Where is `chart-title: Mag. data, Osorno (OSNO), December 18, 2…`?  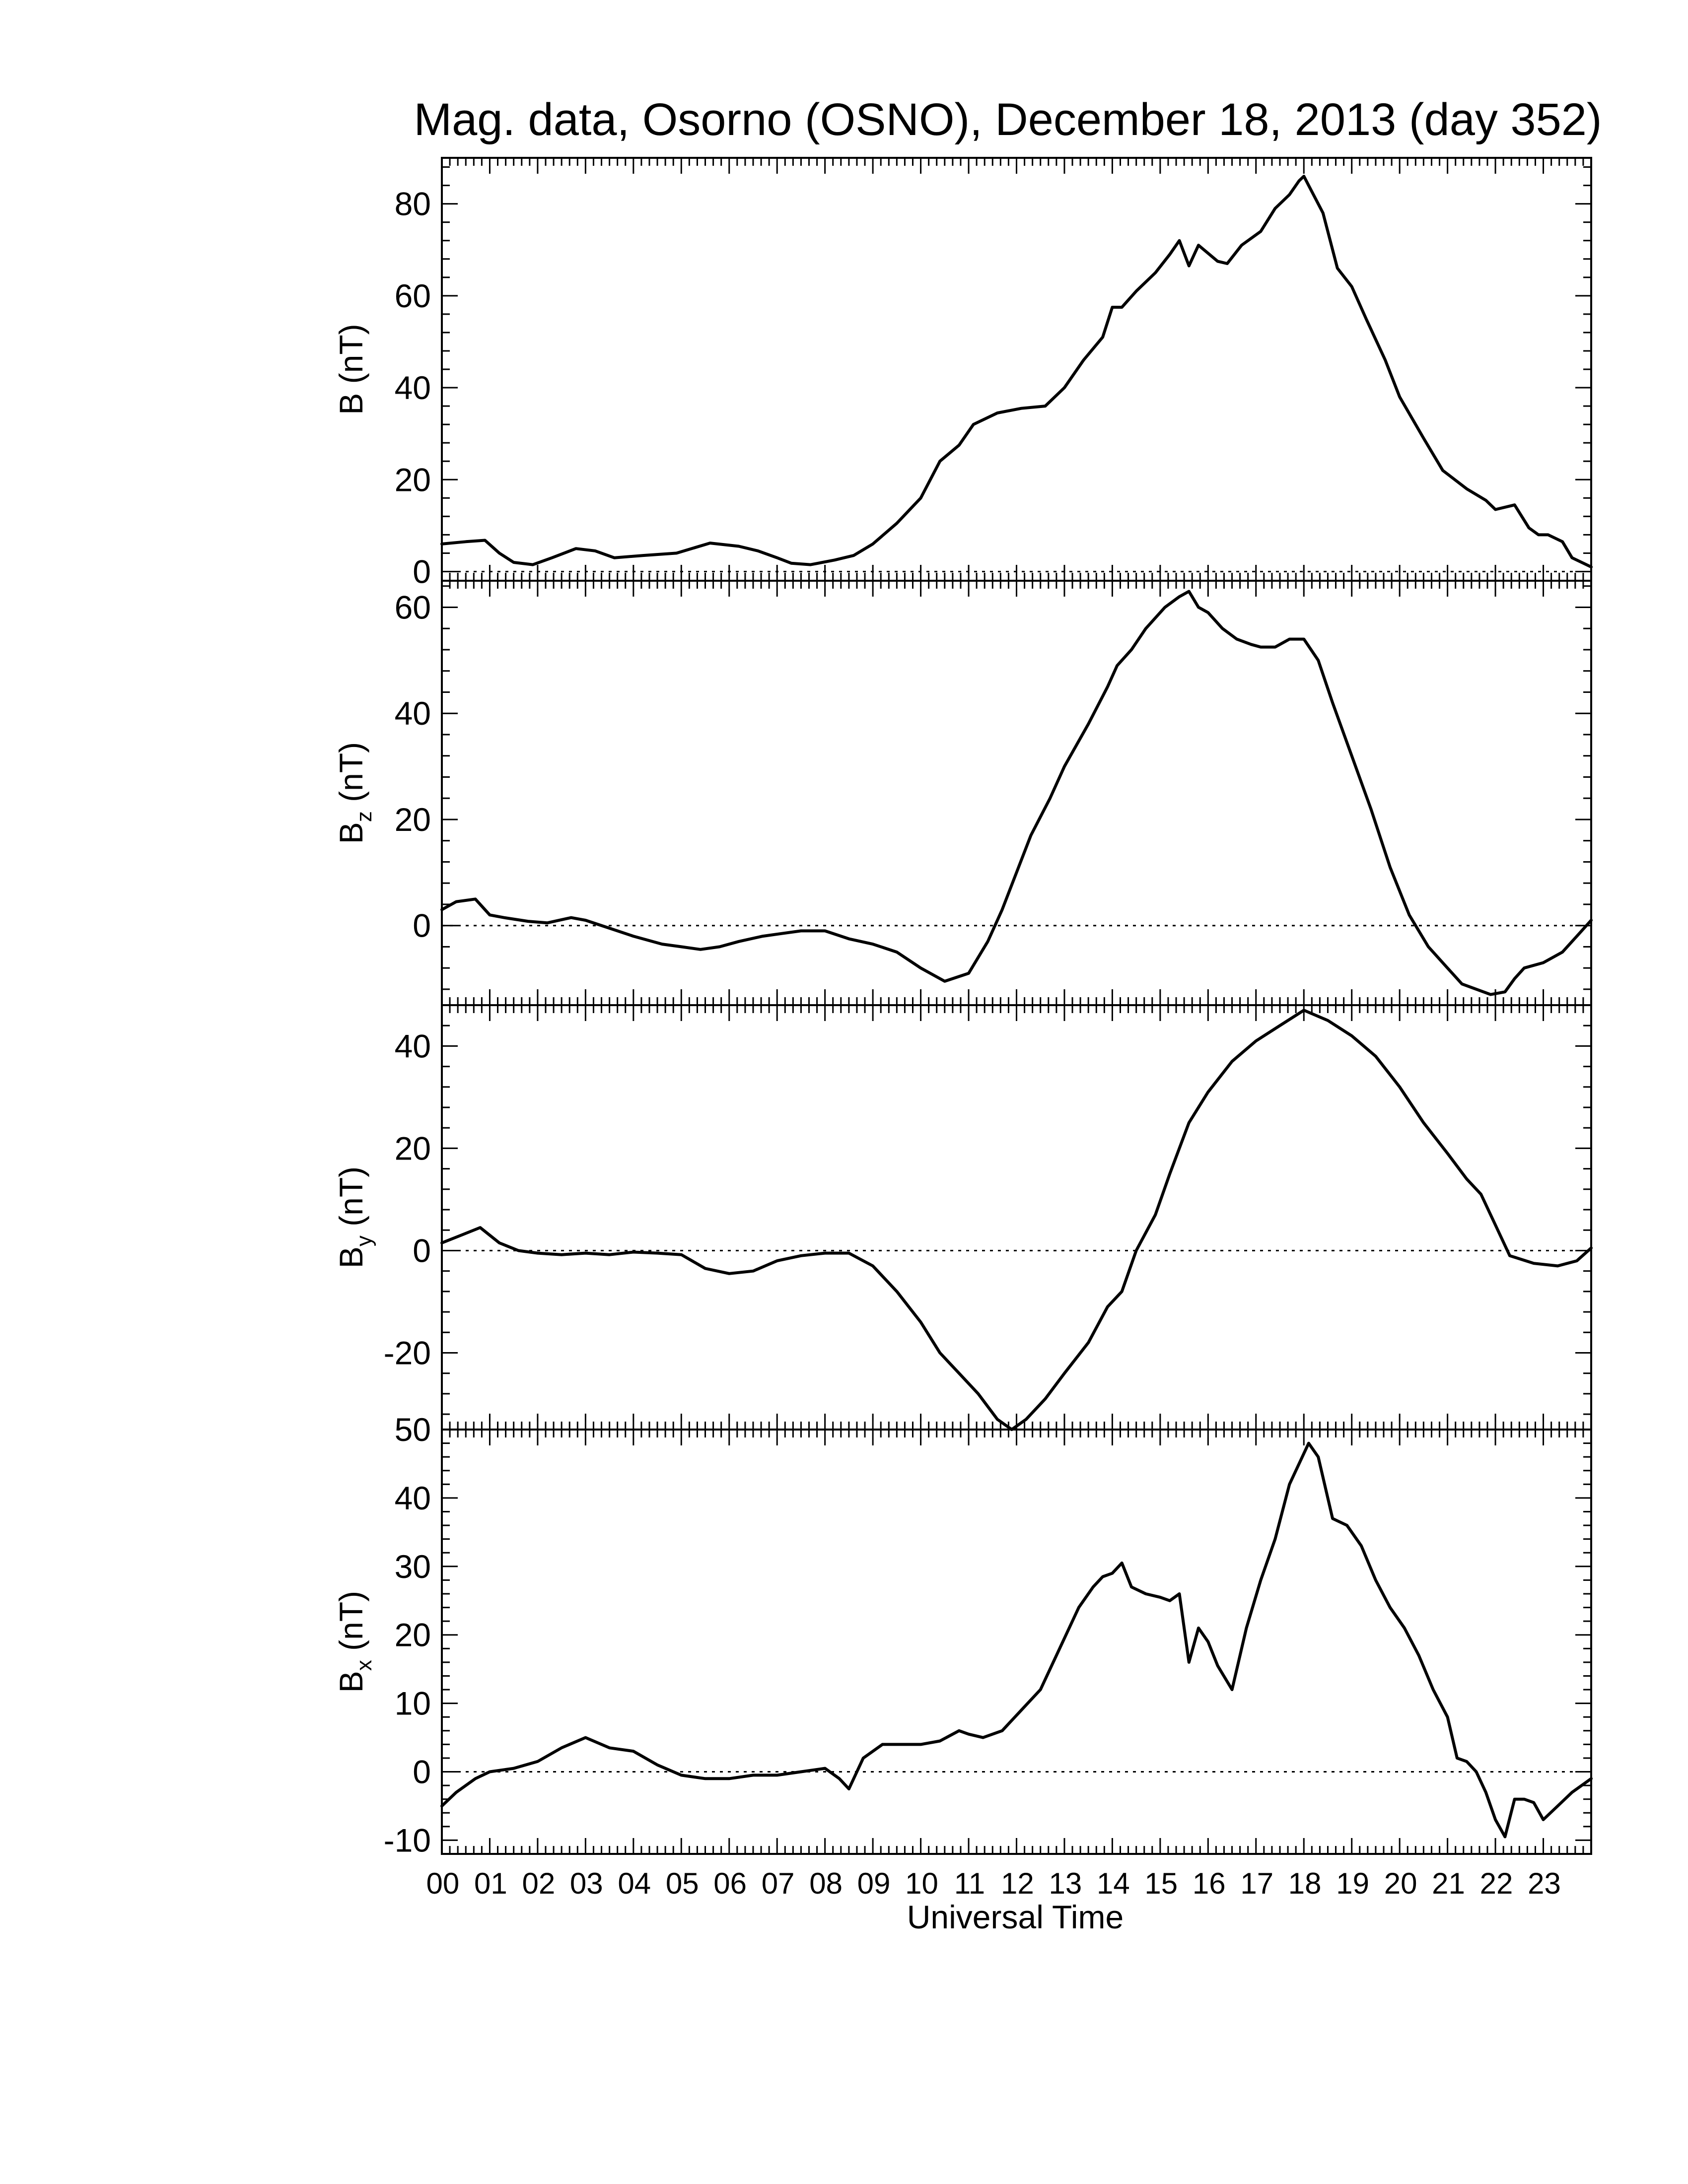 chart-title: Mag. data, Osorno (OSNO), December 18, 2… is located at coordinates (1008, 119).